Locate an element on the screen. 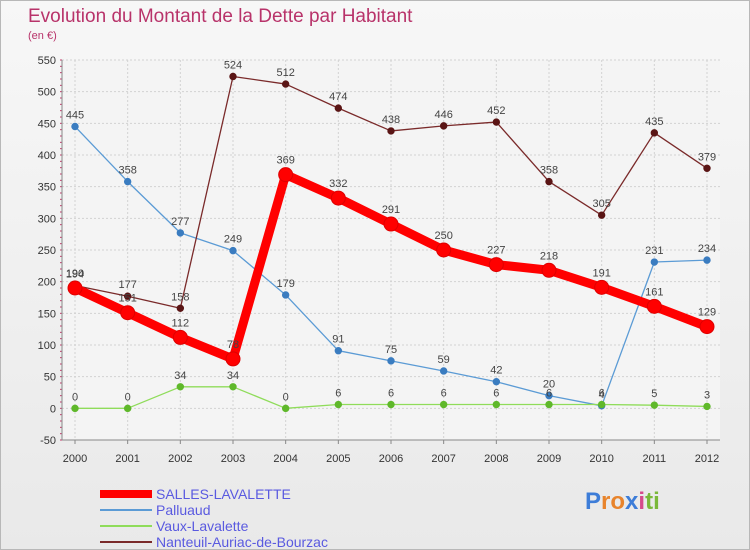  data-label: 190 is located at coordinates (75, 274).